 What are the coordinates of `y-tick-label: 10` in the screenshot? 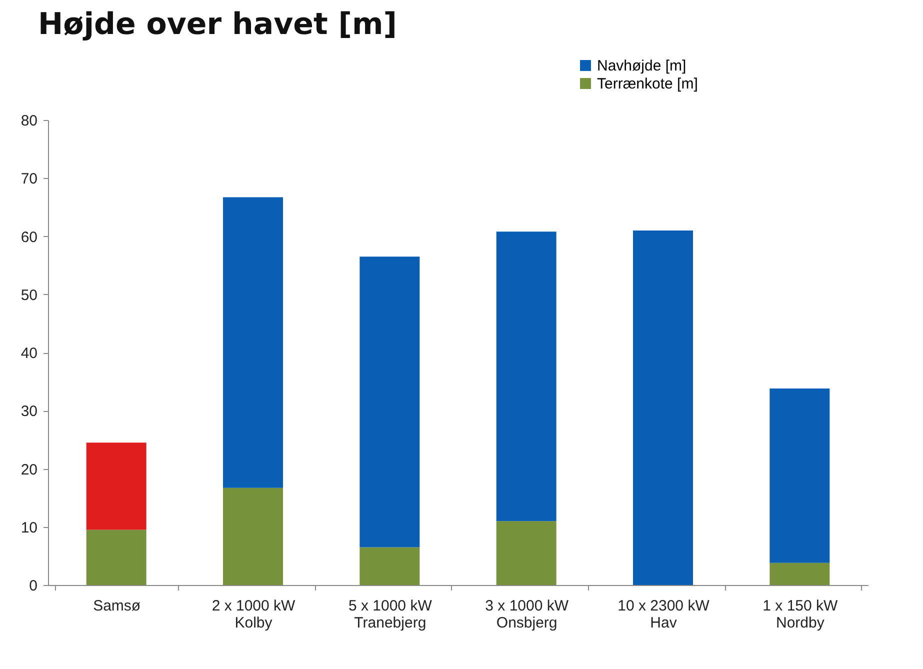 It's located at (29, 527).